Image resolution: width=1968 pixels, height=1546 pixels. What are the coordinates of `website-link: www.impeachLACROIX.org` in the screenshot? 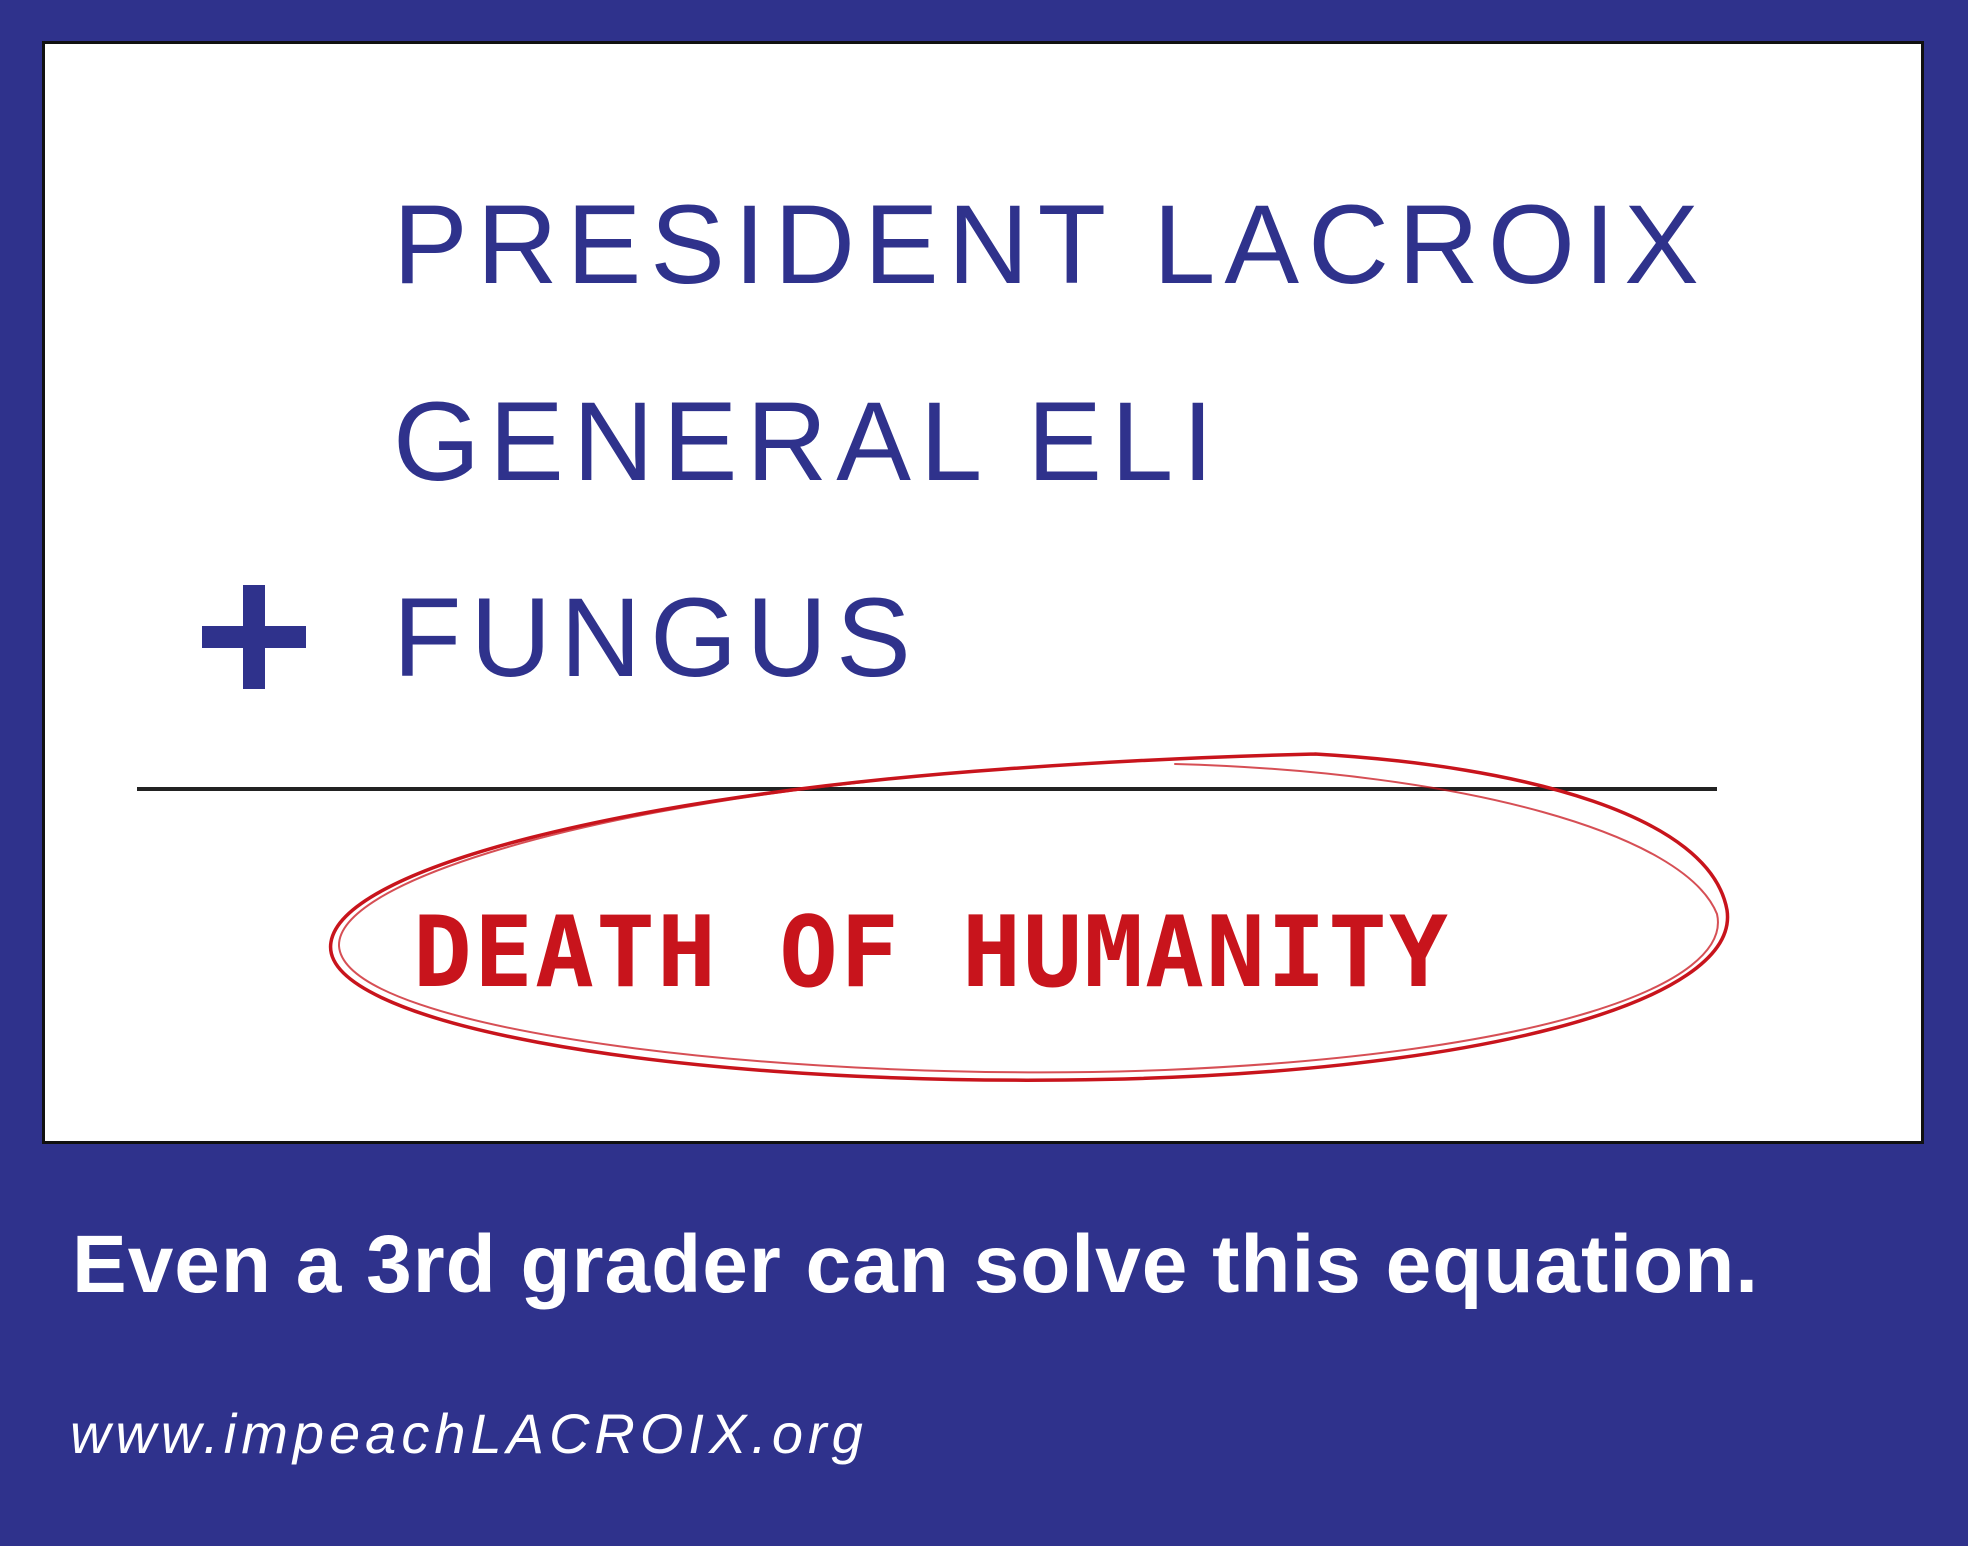 It's located at (469, 1433).